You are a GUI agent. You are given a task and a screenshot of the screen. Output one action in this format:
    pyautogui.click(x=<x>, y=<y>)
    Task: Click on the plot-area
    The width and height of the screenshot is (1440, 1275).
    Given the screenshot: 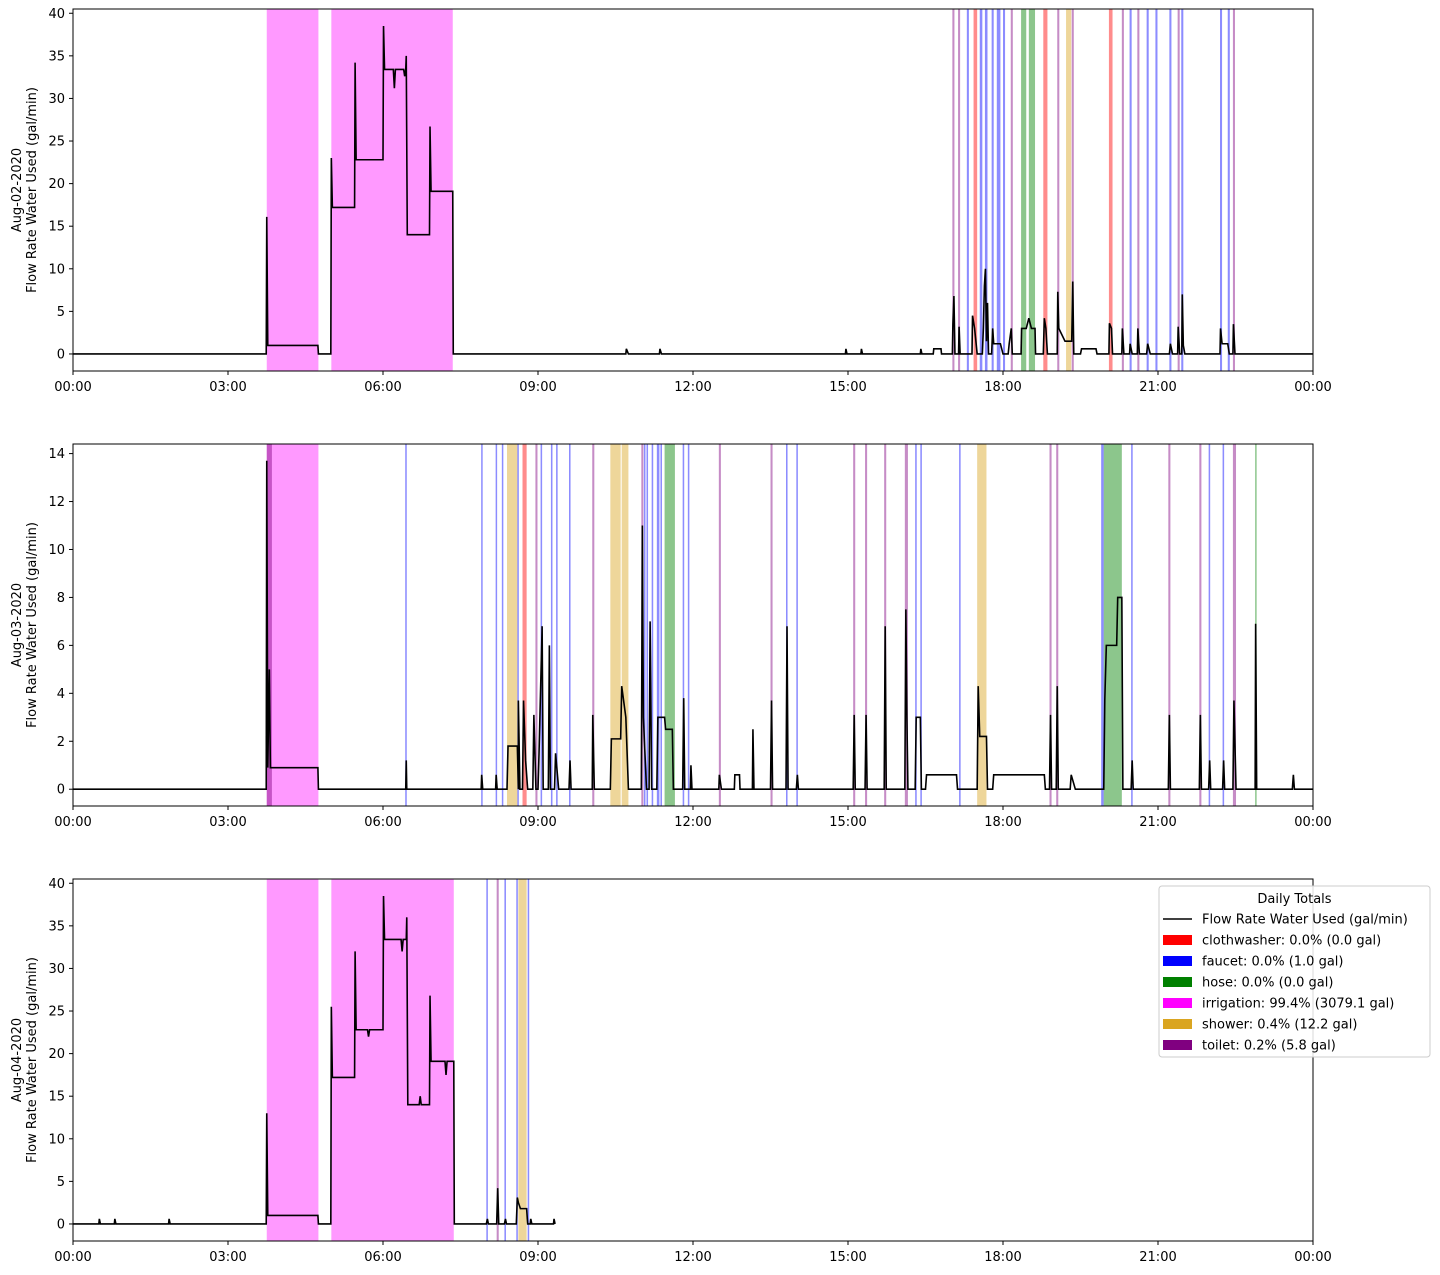 What is the action you would take?
    pyautogui.click(x=314, y=1060)
    